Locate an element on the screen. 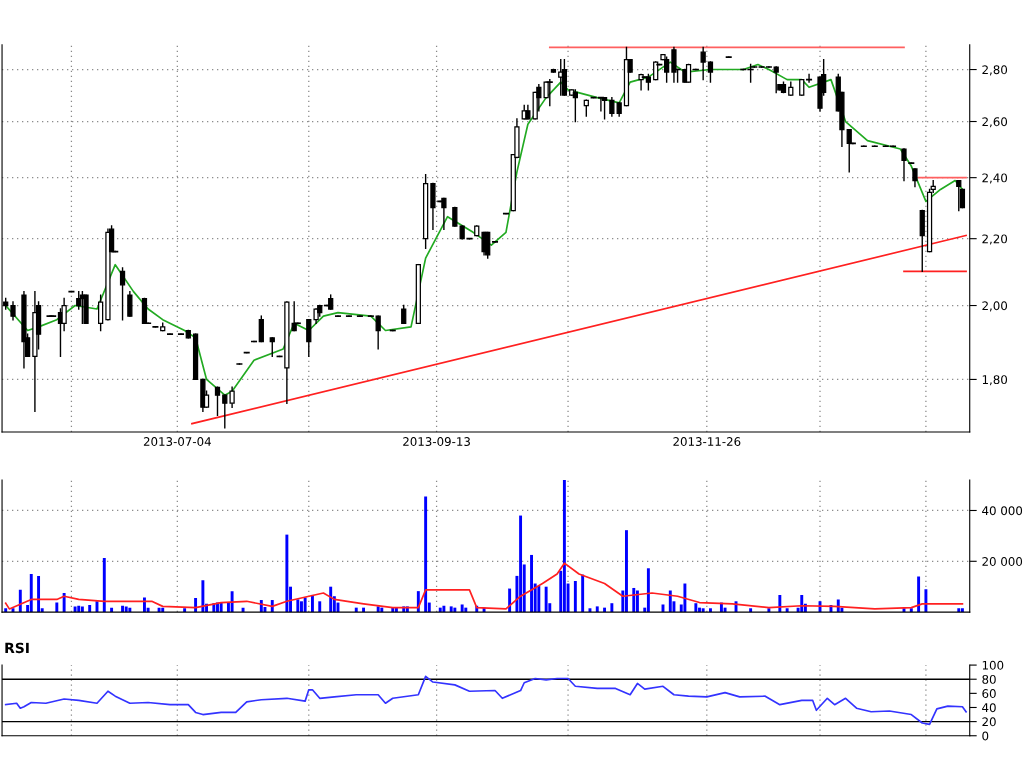  y-tick-label: 60 is located at coordinates (989, 693).